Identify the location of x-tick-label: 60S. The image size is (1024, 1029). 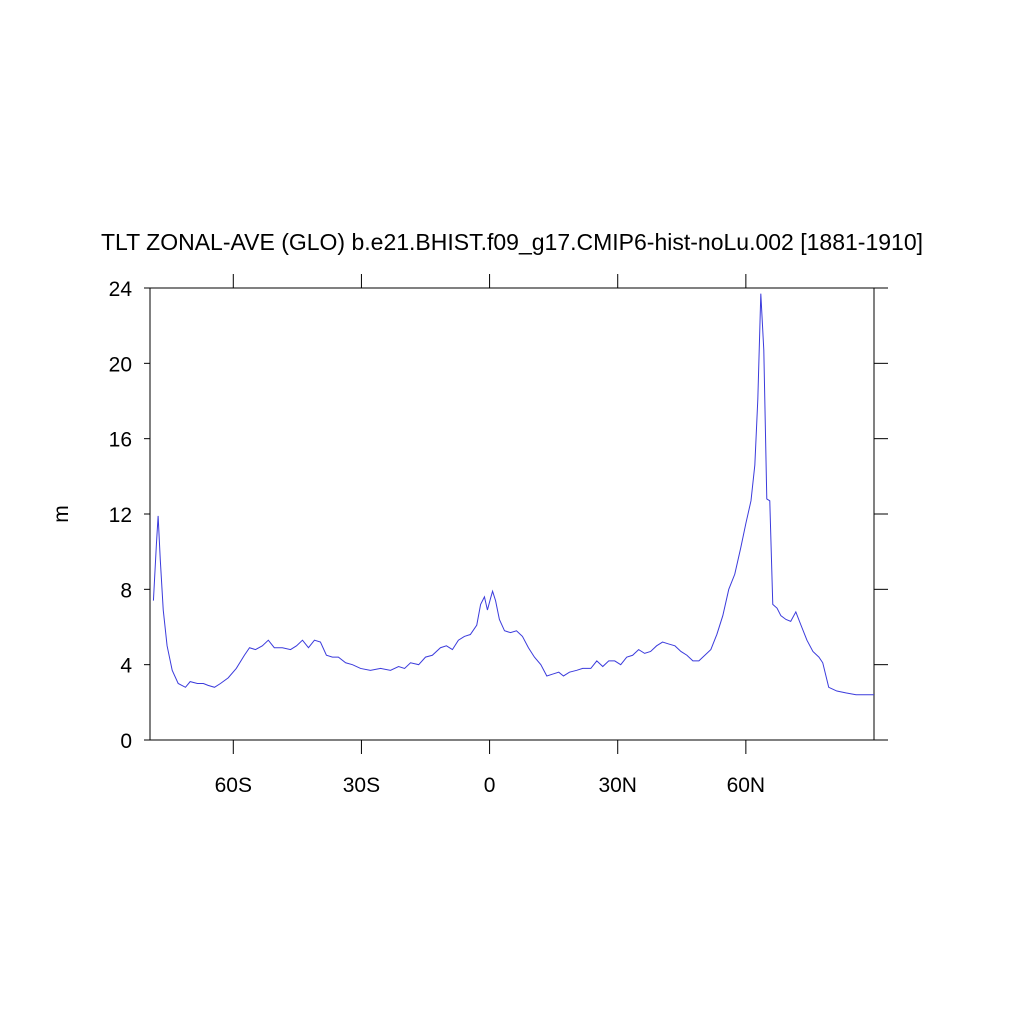
(233, 785).